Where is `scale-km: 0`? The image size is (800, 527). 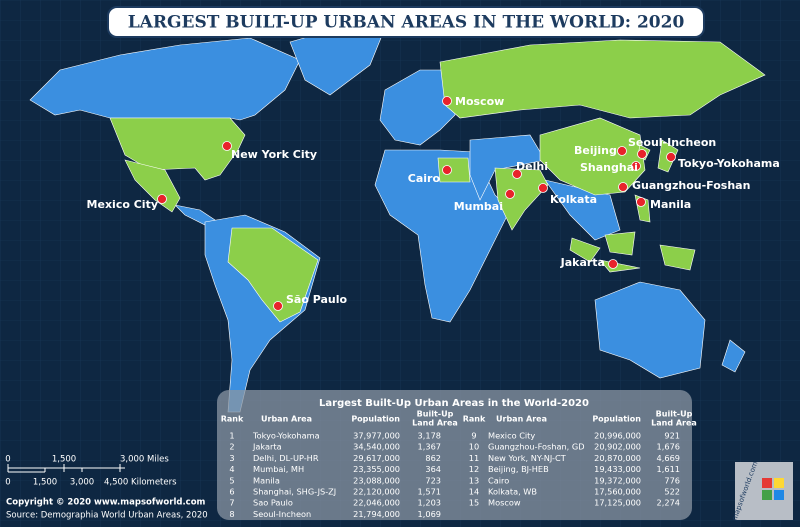 scale-km: 0 is located at coordinates (7, 483).